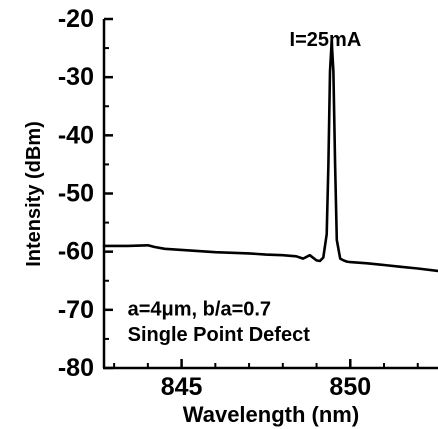  I want to click on y-tick-label: -50, so click(76, 194).